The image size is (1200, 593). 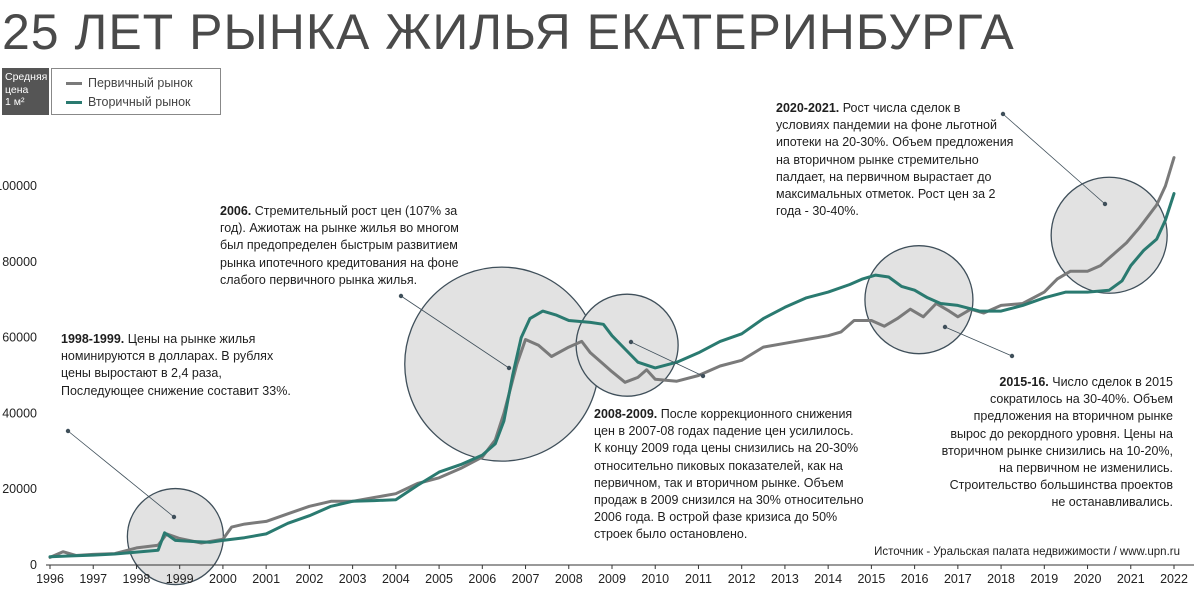 I want to click on x-tick-label: 2016, so click(x=915, y=579).